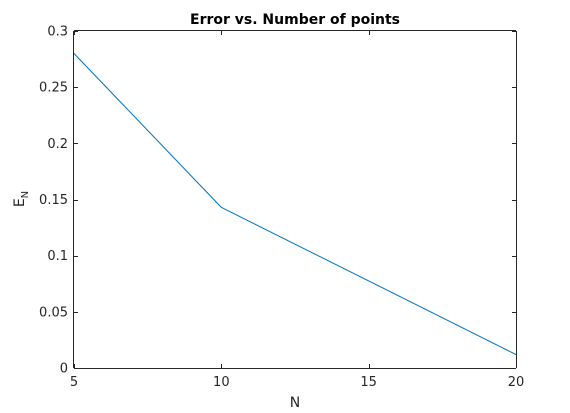 Image resolution: width=570 pixels, height=413 pixels. I want to click on y-tick-label: 0.15, so click(53, 200).